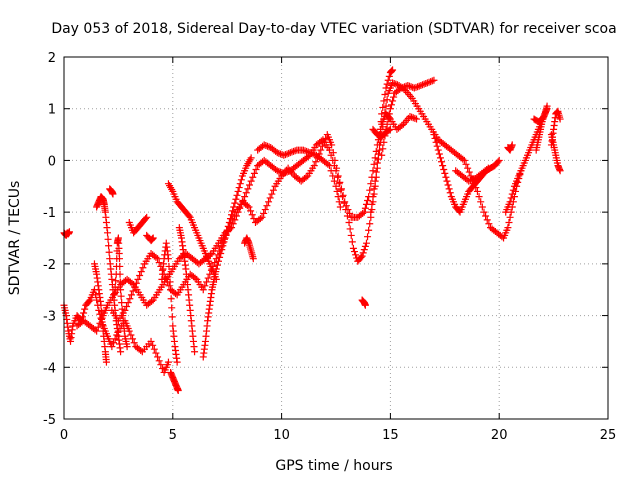 The width and height of the screenshot is (640, 480). I want to click on series-trace-aa, so click(538, 120).